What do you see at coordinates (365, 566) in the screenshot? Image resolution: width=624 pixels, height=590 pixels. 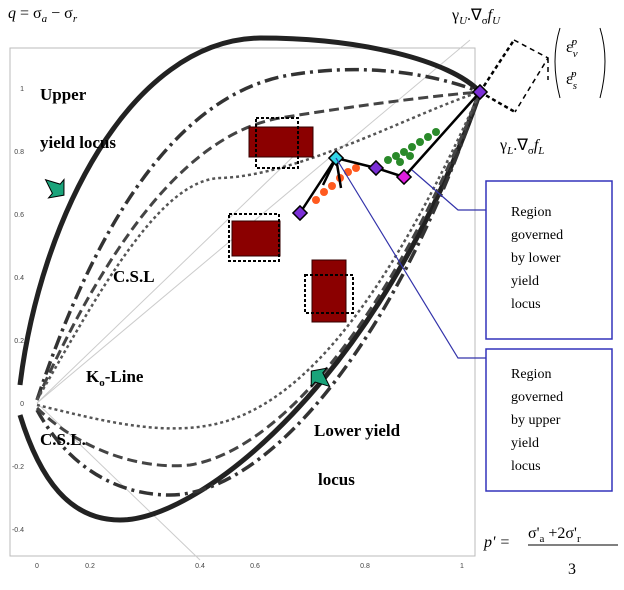 I see `x-tick-label: 0.8` at bounding box center [365, 566].